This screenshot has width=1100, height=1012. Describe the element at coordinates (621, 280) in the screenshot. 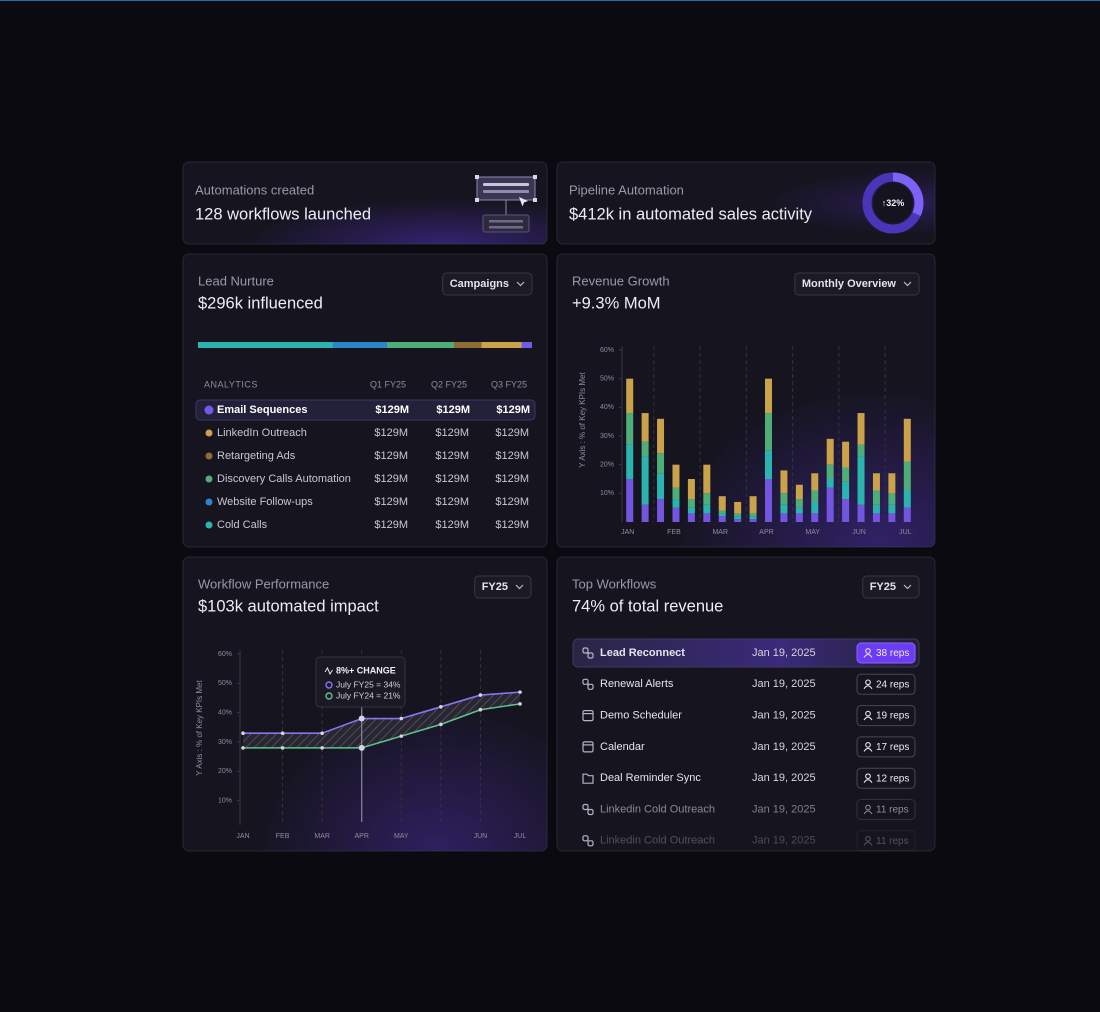

I see `card-label: Revenue Growth` at that location.